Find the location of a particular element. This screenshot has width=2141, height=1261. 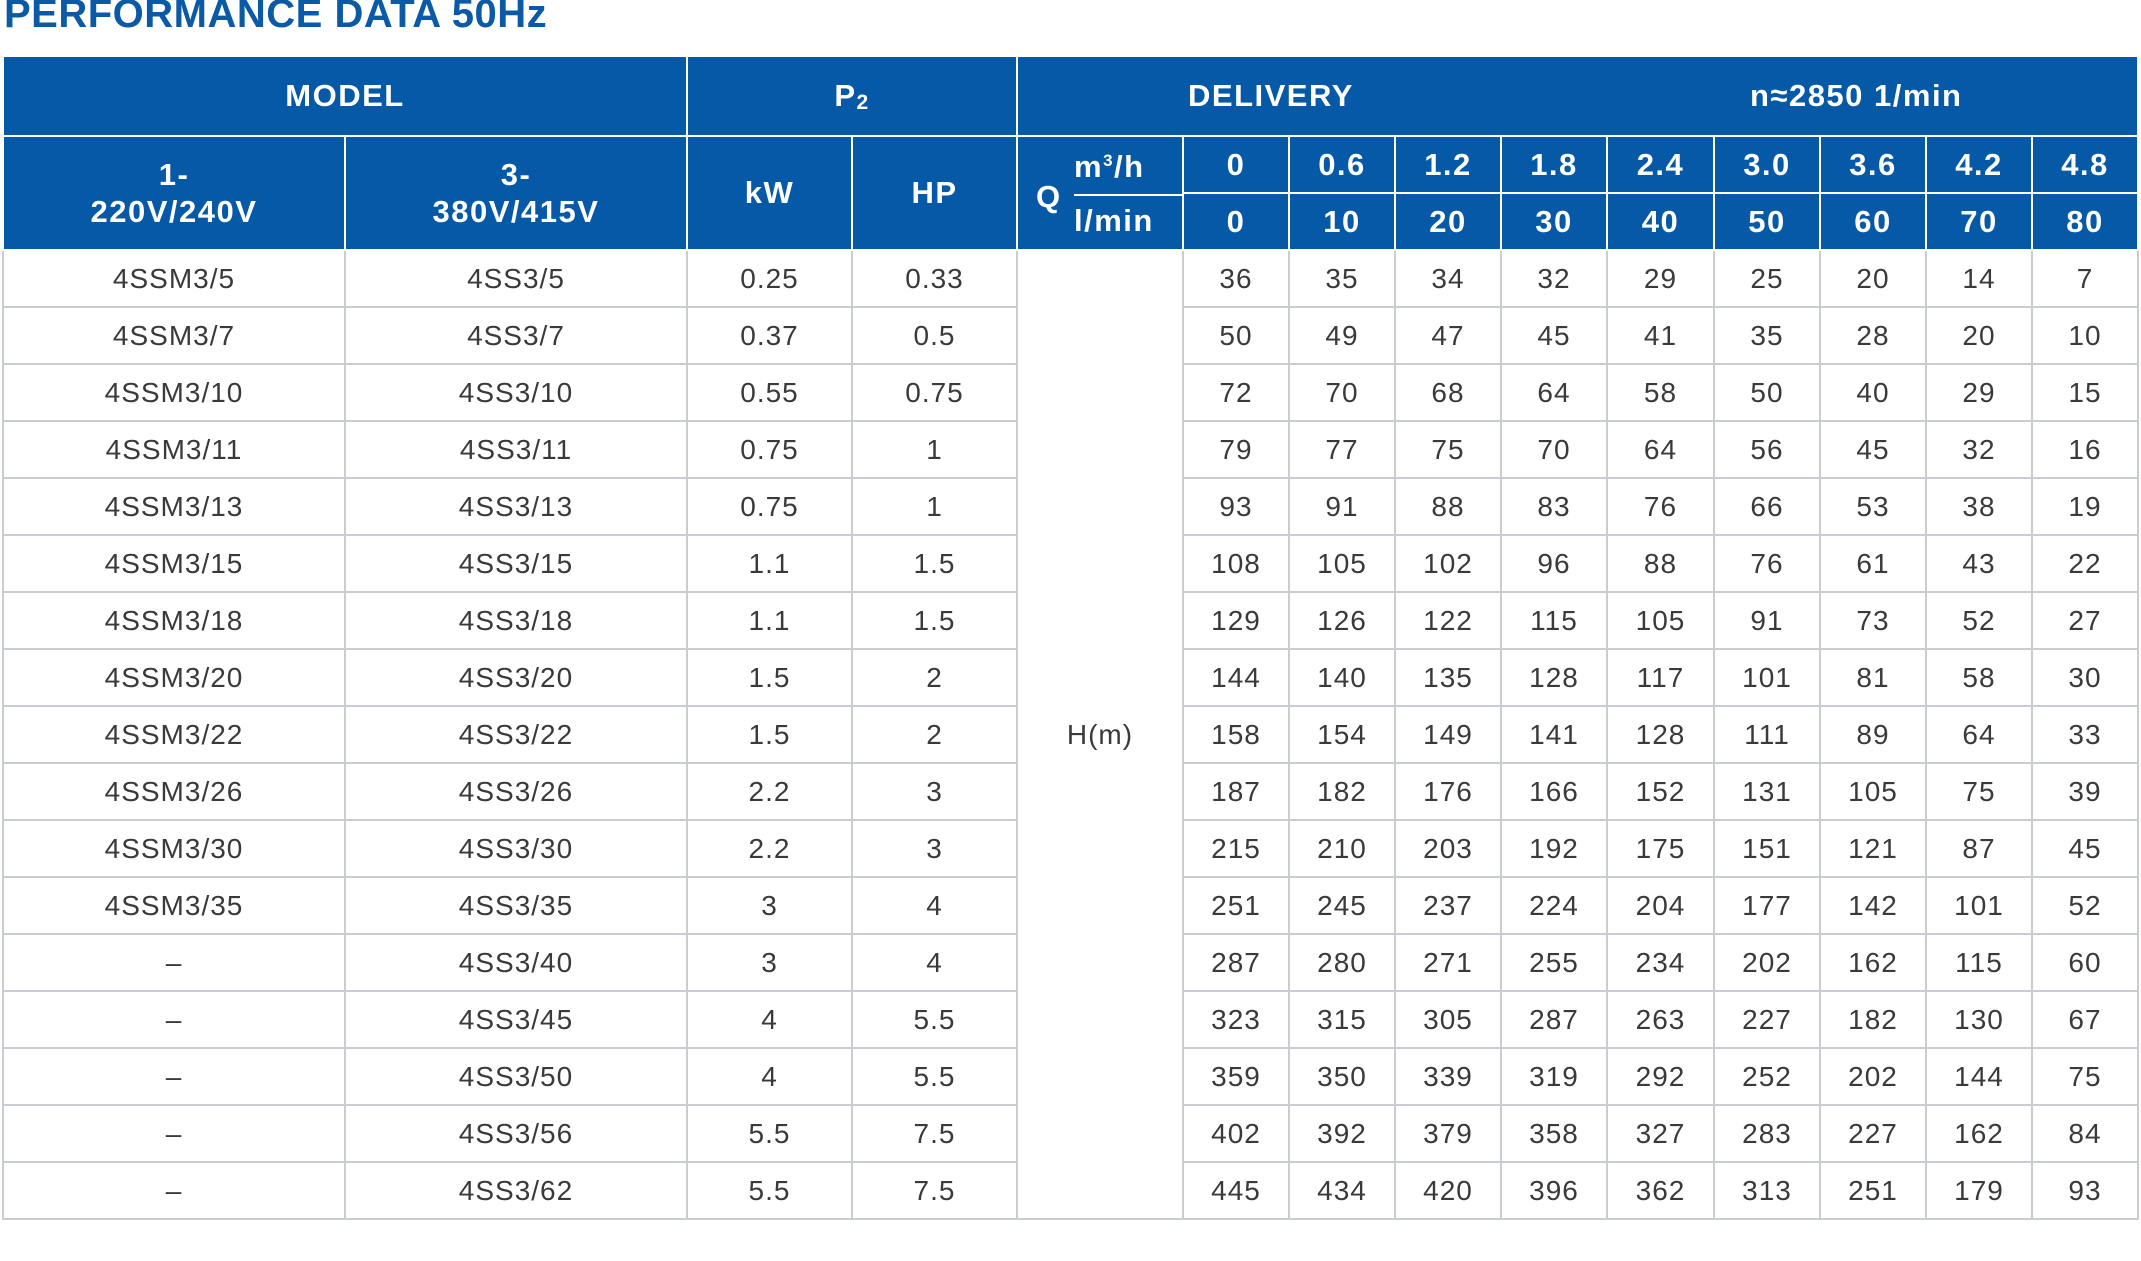

head-value: 420 is located at coordinates (1448, 1190).